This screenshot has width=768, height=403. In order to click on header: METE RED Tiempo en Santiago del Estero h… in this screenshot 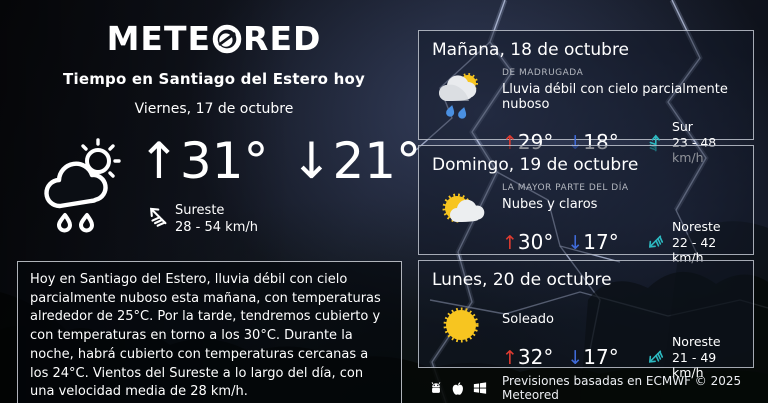, I will do `click(214, 69)`.